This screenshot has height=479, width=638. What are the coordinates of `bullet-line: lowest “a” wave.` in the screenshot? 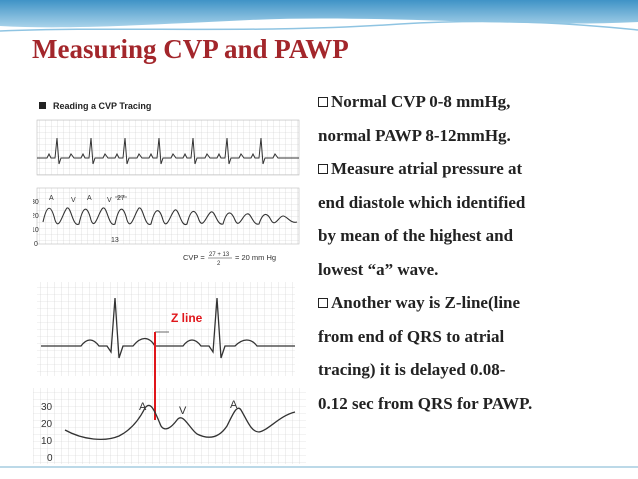 It's located at (378, 269).